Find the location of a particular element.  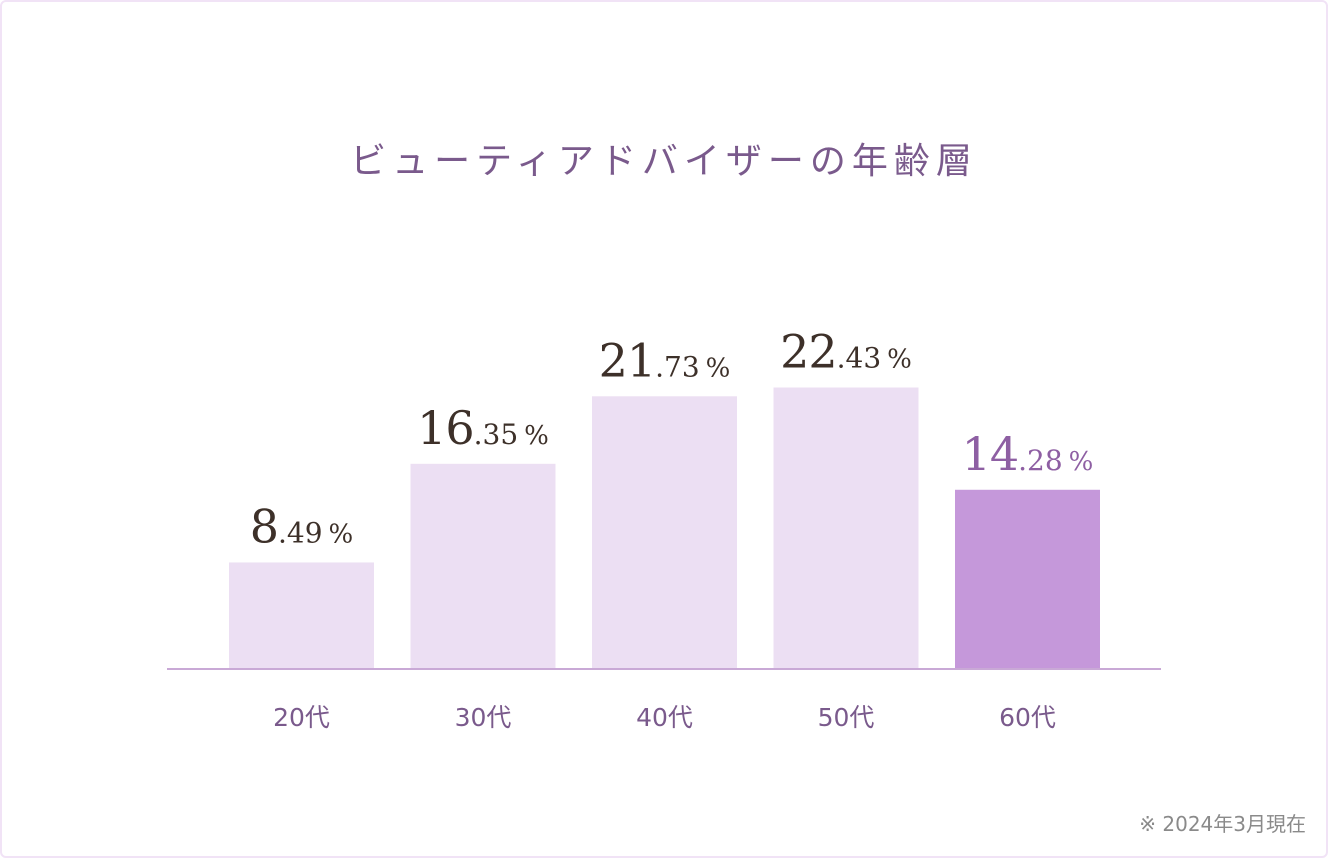

chart-title: ビューティアドバイザーの年齢層 is located at coordinates (664, 161).